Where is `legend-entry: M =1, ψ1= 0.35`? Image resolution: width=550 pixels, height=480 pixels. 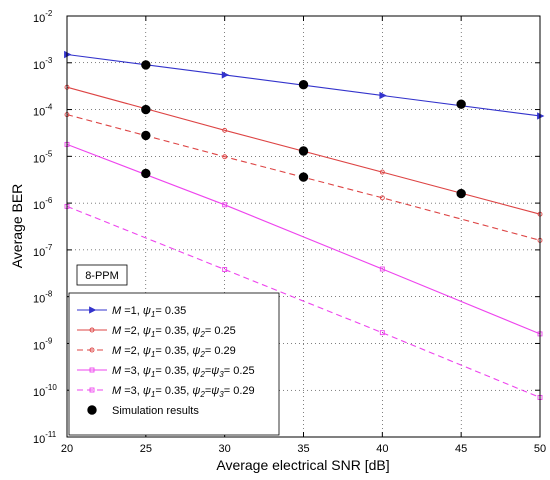 legend-entry: M =1, ψ1= 0.35 is located at coordinates (131, 312).